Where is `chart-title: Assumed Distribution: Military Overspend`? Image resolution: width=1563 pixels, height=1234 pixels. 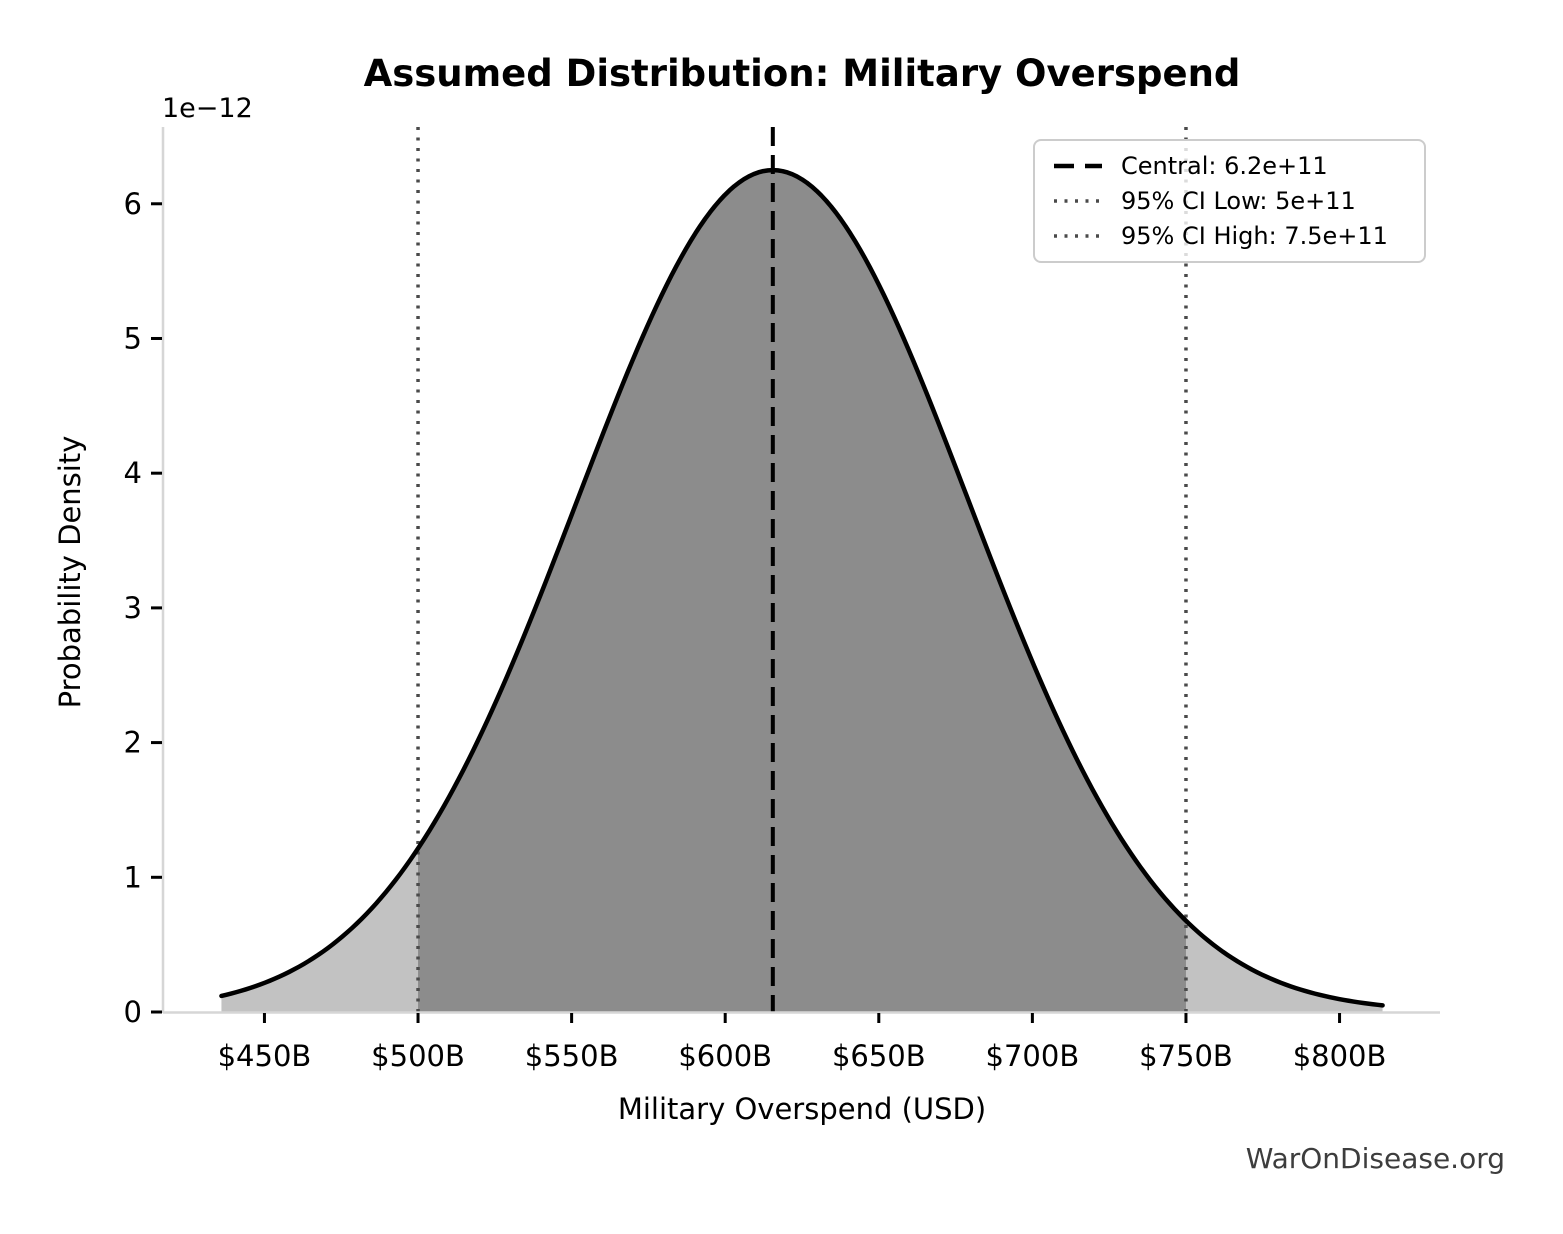 chart-title: Assumed Distribution: Military Overspend is located at coordinates (802, 73).